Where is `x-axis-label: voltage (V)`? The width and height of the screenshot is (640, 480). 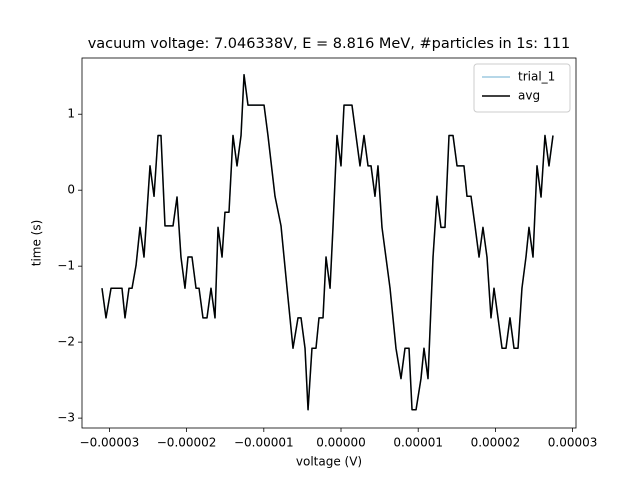 x-axis-label: voltage (V) is located at coordinates (329, 462).